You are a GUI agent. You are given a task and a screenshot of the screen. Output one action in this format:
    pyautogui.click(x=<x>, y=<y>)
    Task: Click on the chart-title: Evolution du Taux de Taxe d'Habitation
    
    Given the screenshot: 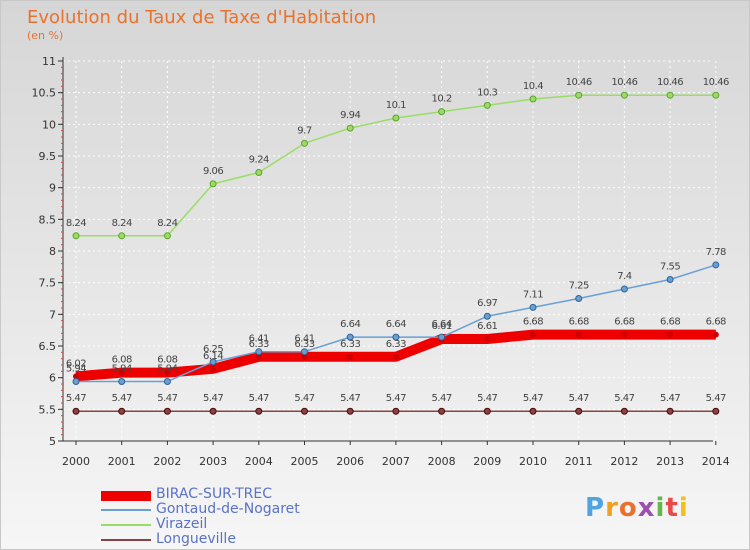 What is the action you would take?
    pyautogui.click(x=202, y=17)
    